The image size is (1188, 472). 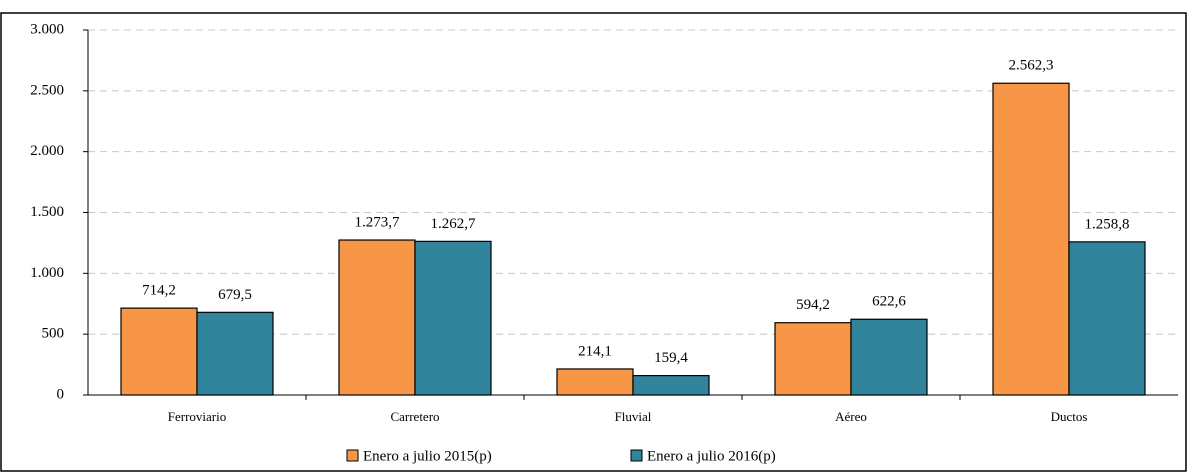 What do you see at coordinates (813, 305) in the screenshot?
I see `value-label: 594,2` at bounding box center [813, 305].